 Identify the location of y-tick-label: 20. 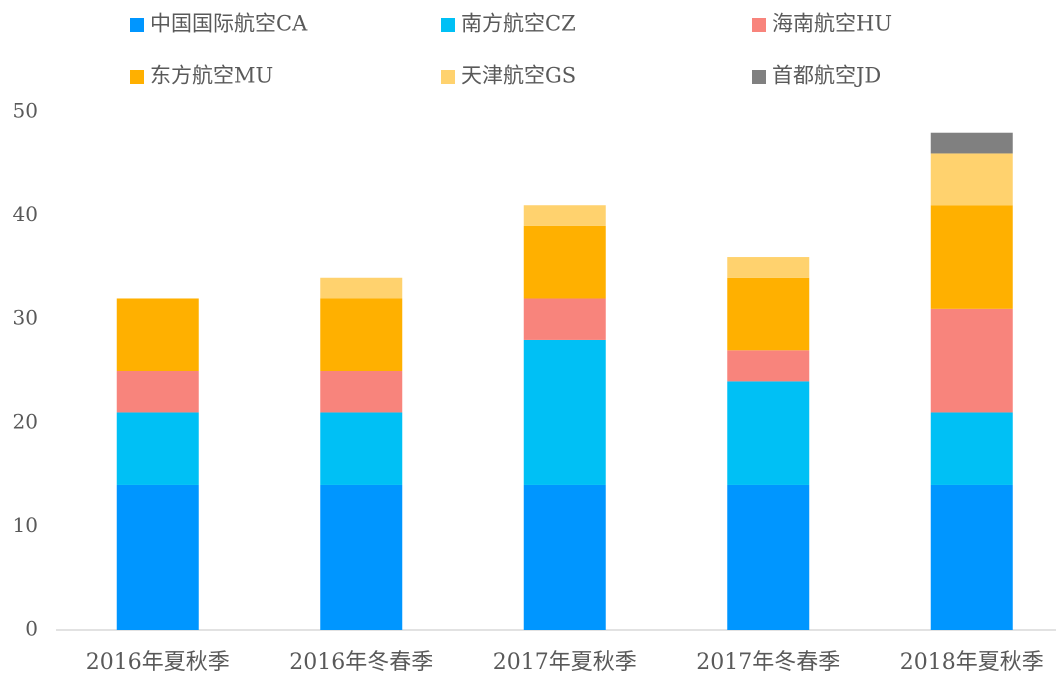
(25, 421).